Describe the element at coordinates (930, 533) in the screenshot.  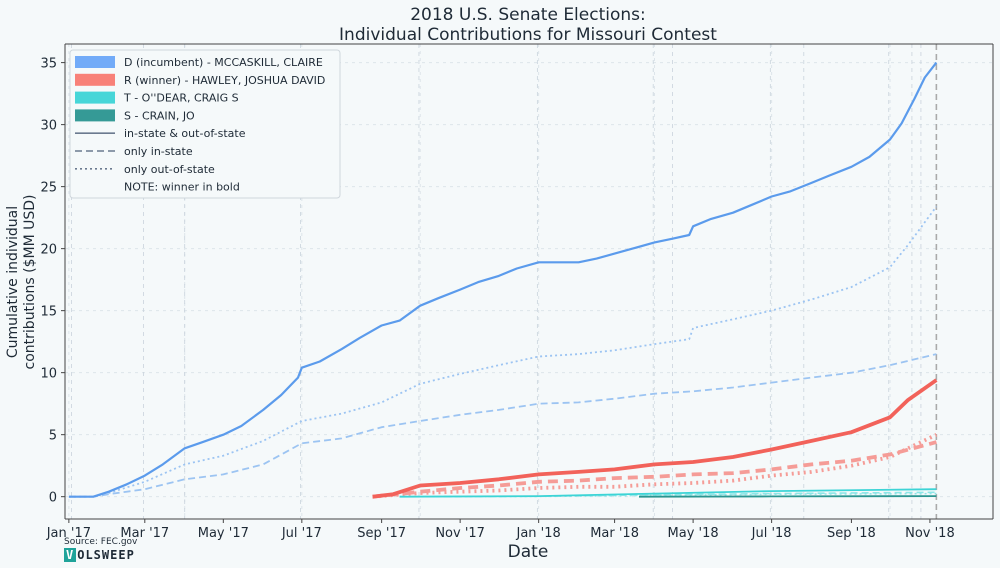
I see `x-tick-label: Nov '18` at that location.